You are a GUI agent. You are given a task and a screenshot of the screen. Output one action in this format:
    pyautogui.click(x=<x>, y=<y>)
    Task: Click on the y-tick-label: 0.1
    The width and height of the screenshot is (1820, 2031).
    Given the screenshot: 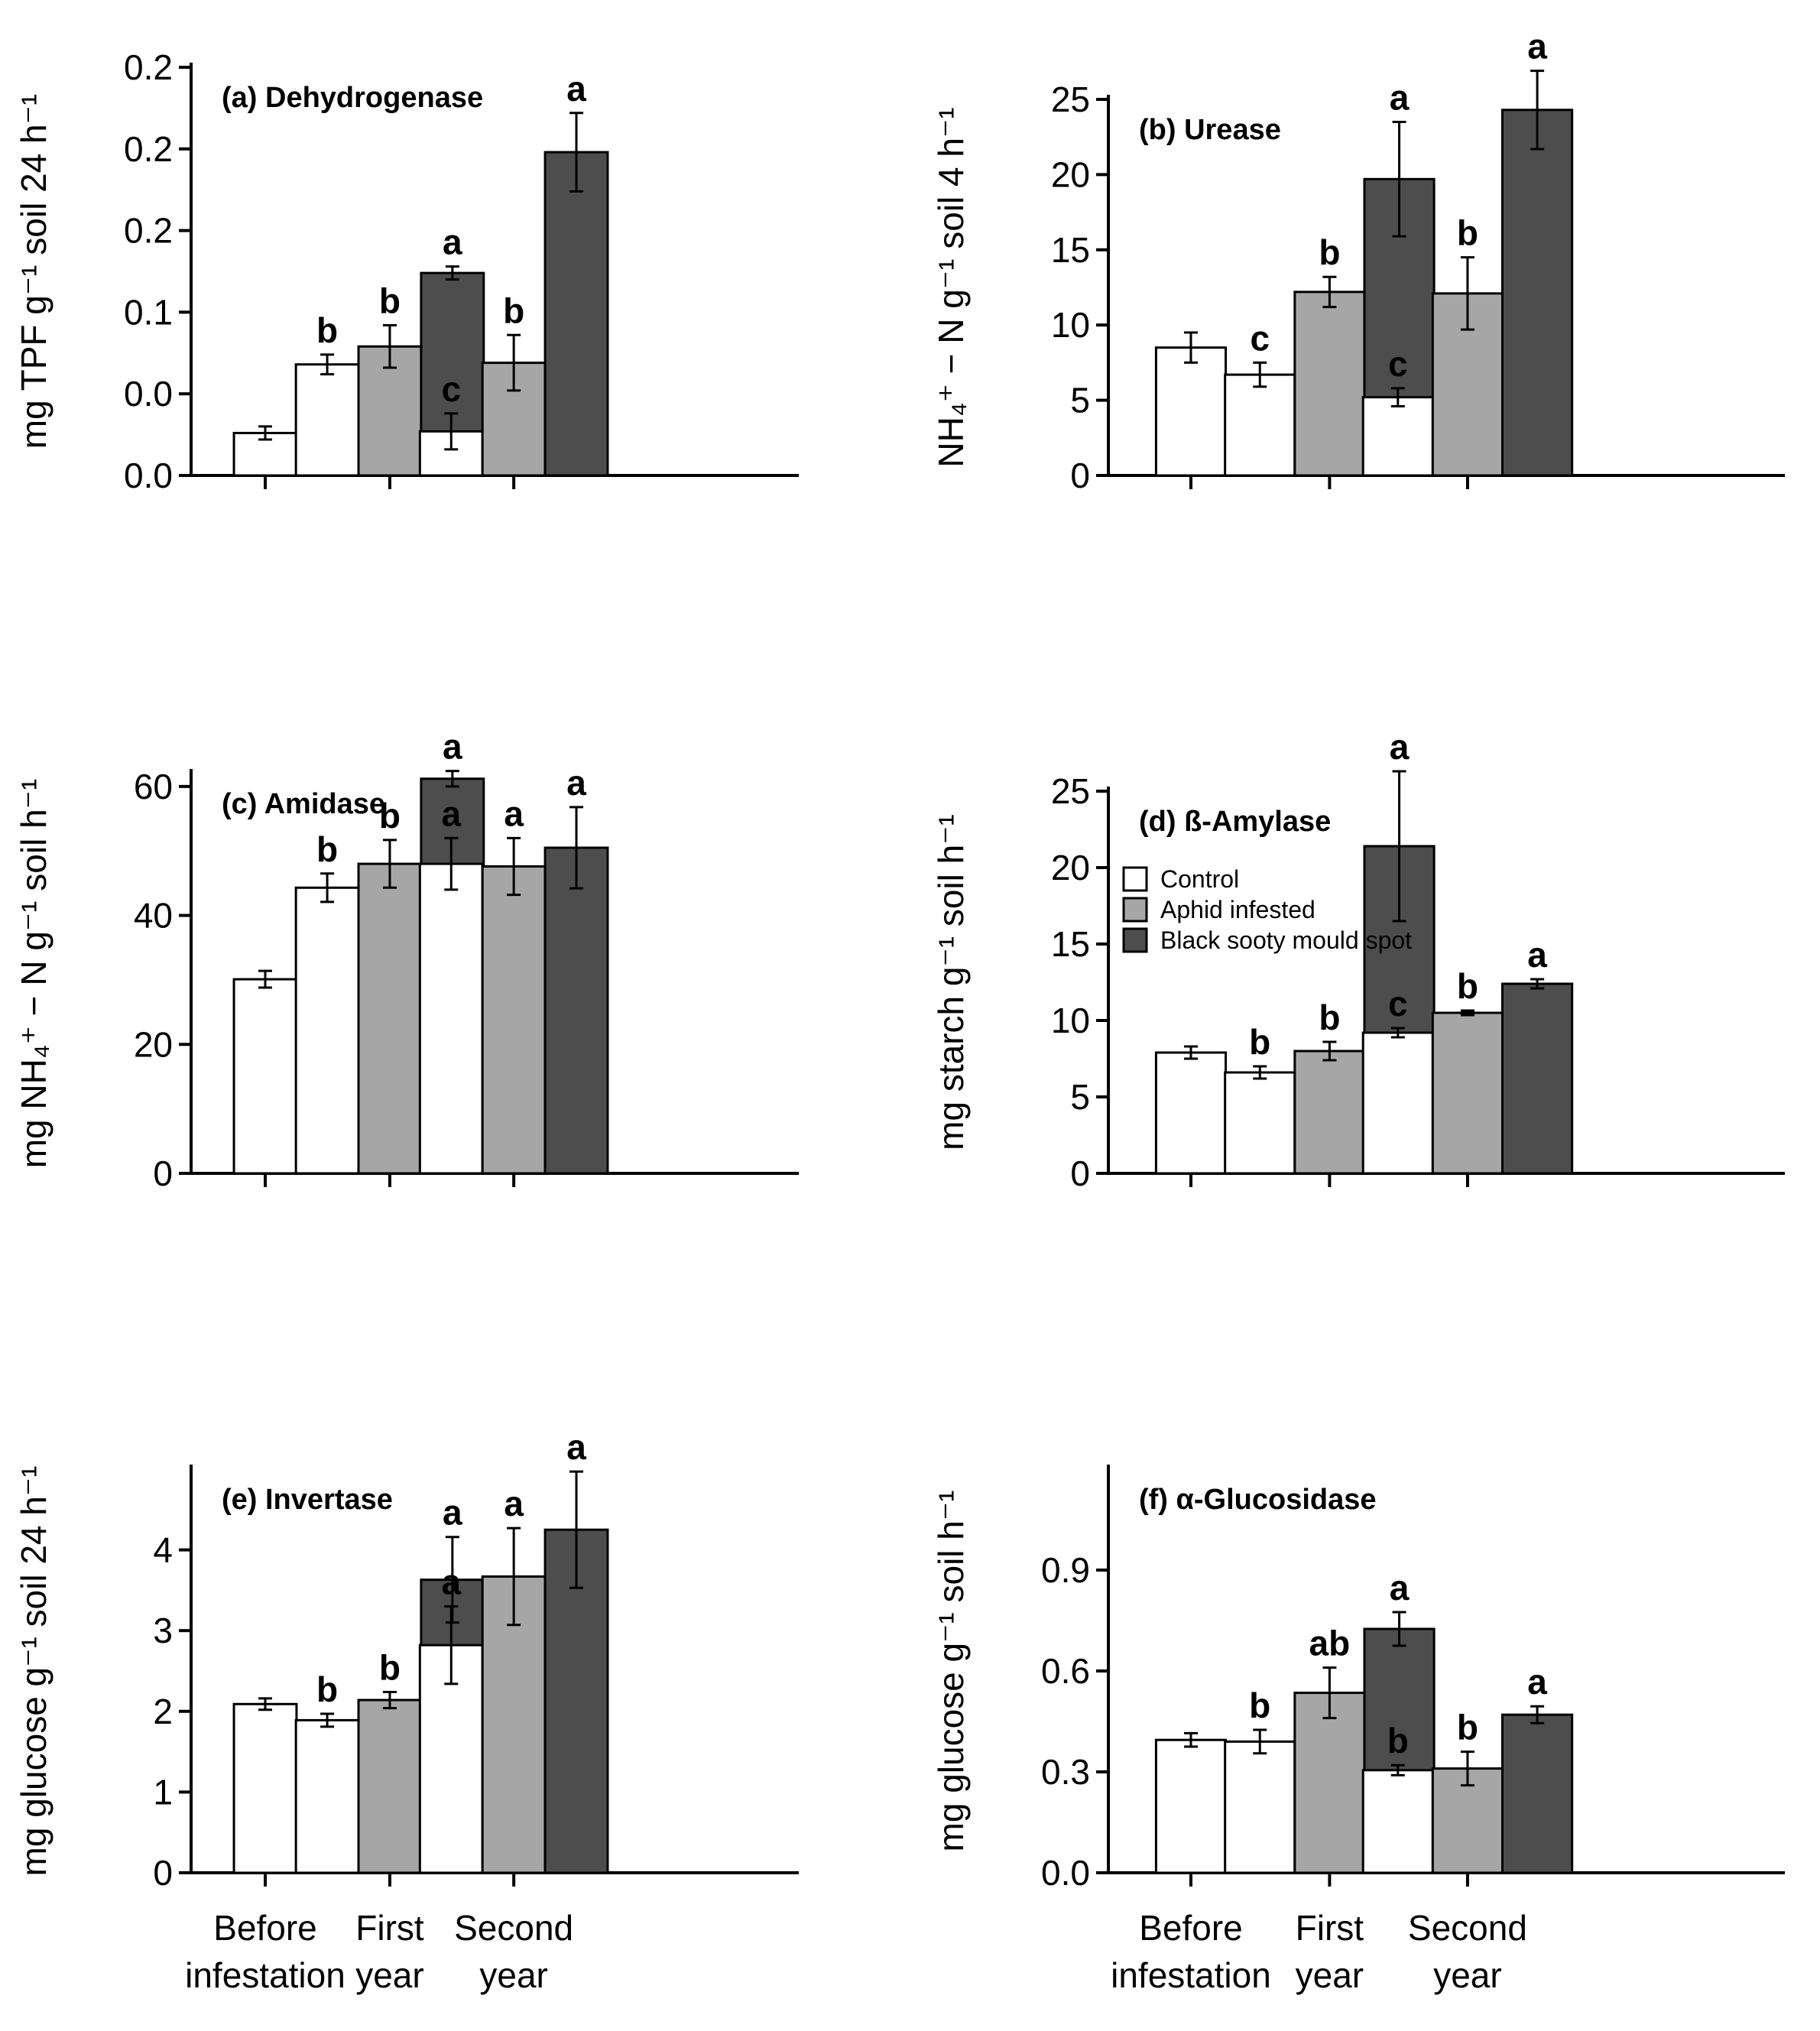 What is the action you would take?
    pyautogui.click(x=148, y=312)
    